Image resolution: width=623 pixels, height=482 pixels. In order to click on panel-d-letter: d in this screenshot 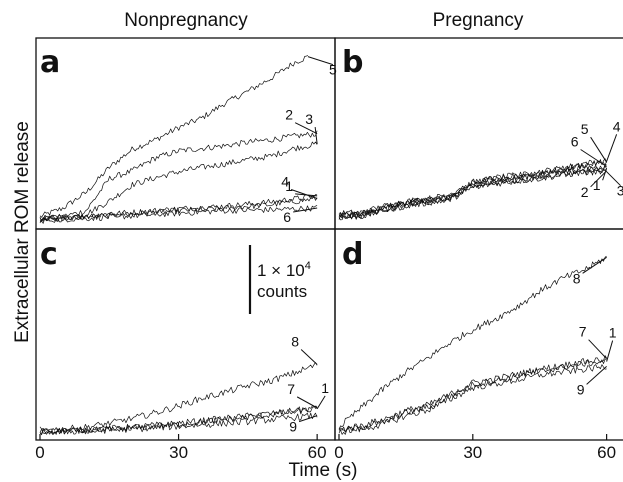, I will do `click(352, 254)`.